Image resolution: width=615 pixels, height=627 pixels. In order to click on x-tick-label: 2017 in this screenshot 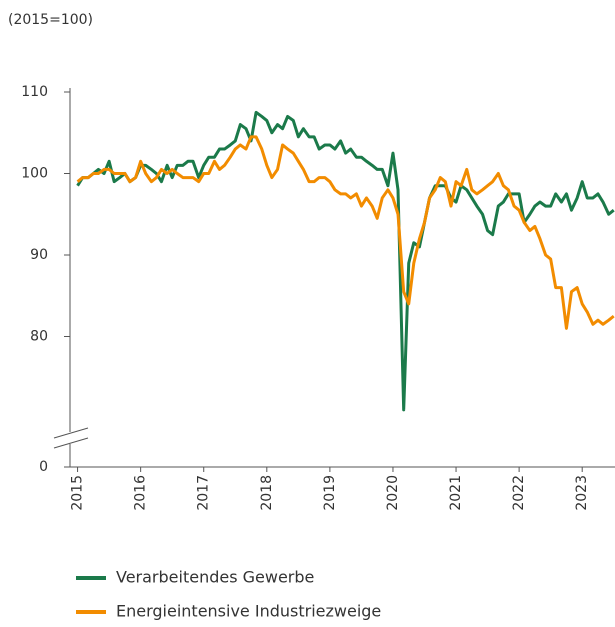, I will do `click(204, 493)`.